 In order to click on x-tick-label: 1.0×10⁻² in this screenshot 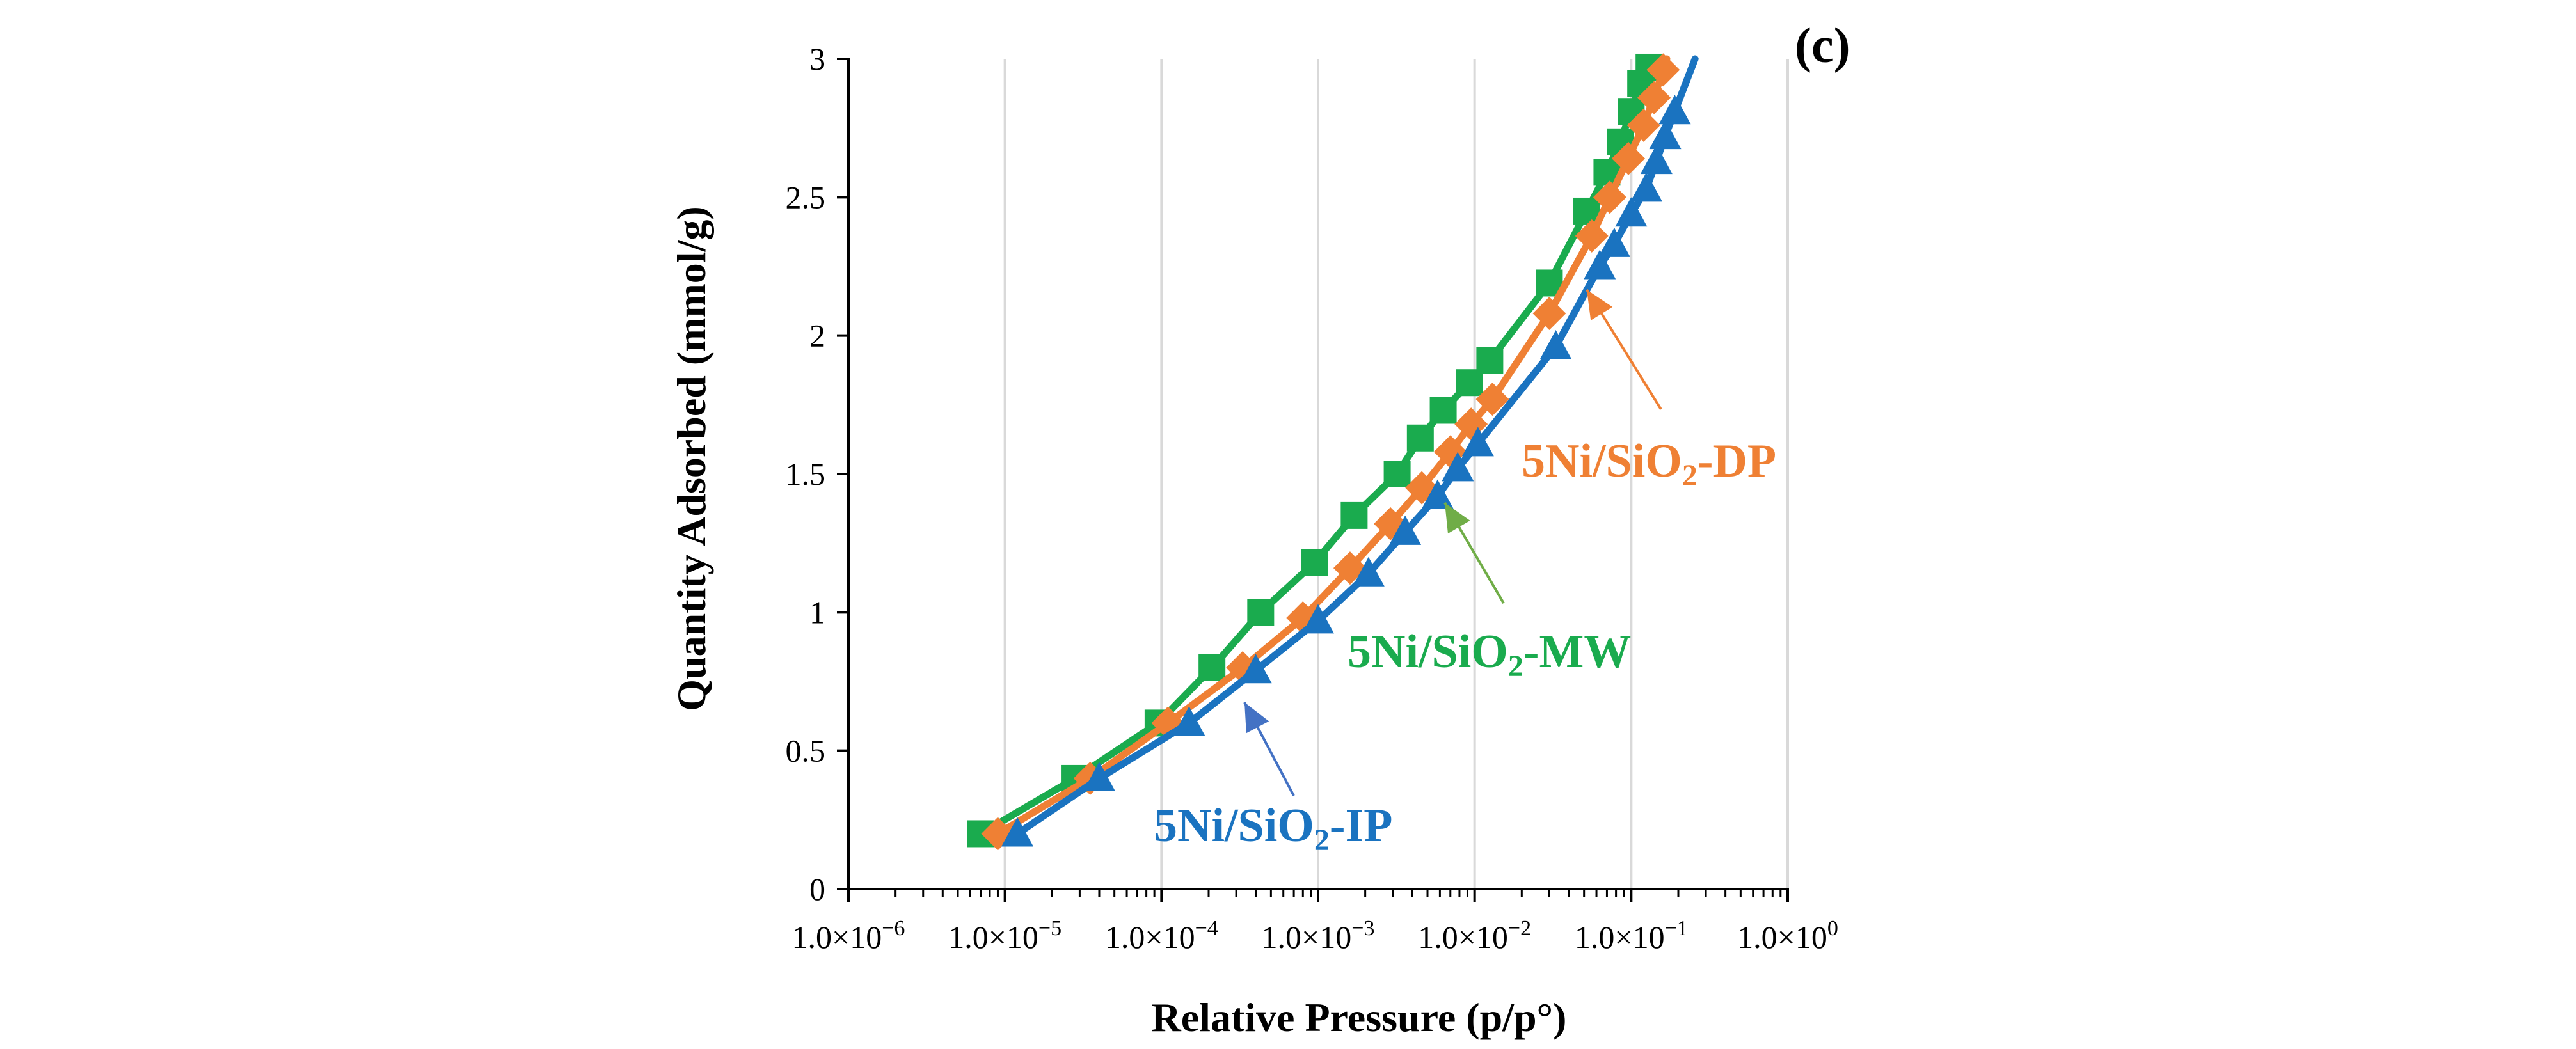, I will do `click(1475, 936)`.